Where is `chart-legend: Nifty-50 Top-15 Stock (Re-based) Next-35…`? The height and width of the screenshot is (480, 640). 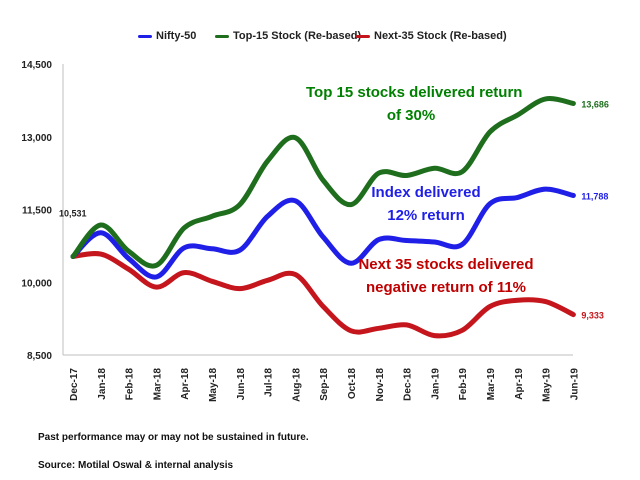
chart-legend: Nifty-50 Top-15 Stock (Re-based) Next-35… is located at coordinates (320, 40).